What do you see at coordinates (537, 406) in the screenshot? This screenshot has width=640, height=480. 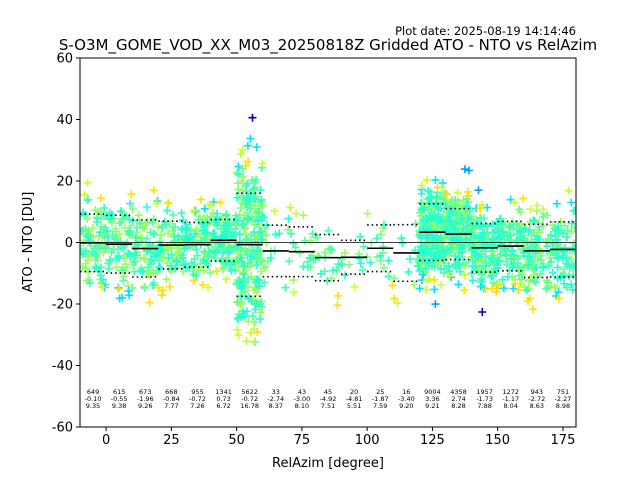 I see `bin-std-17: 8.63` at bounding box center [537, 406].